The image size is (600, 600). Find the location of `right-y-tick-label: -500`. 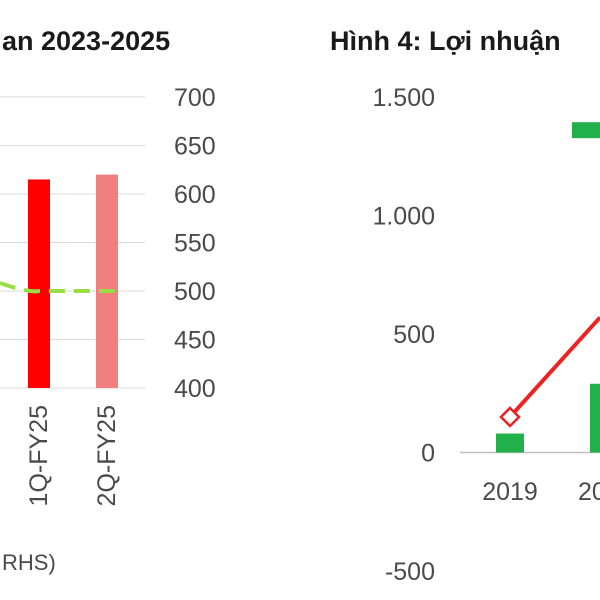

right-y-tick-label: -500 is located at coordinates (410, 572).